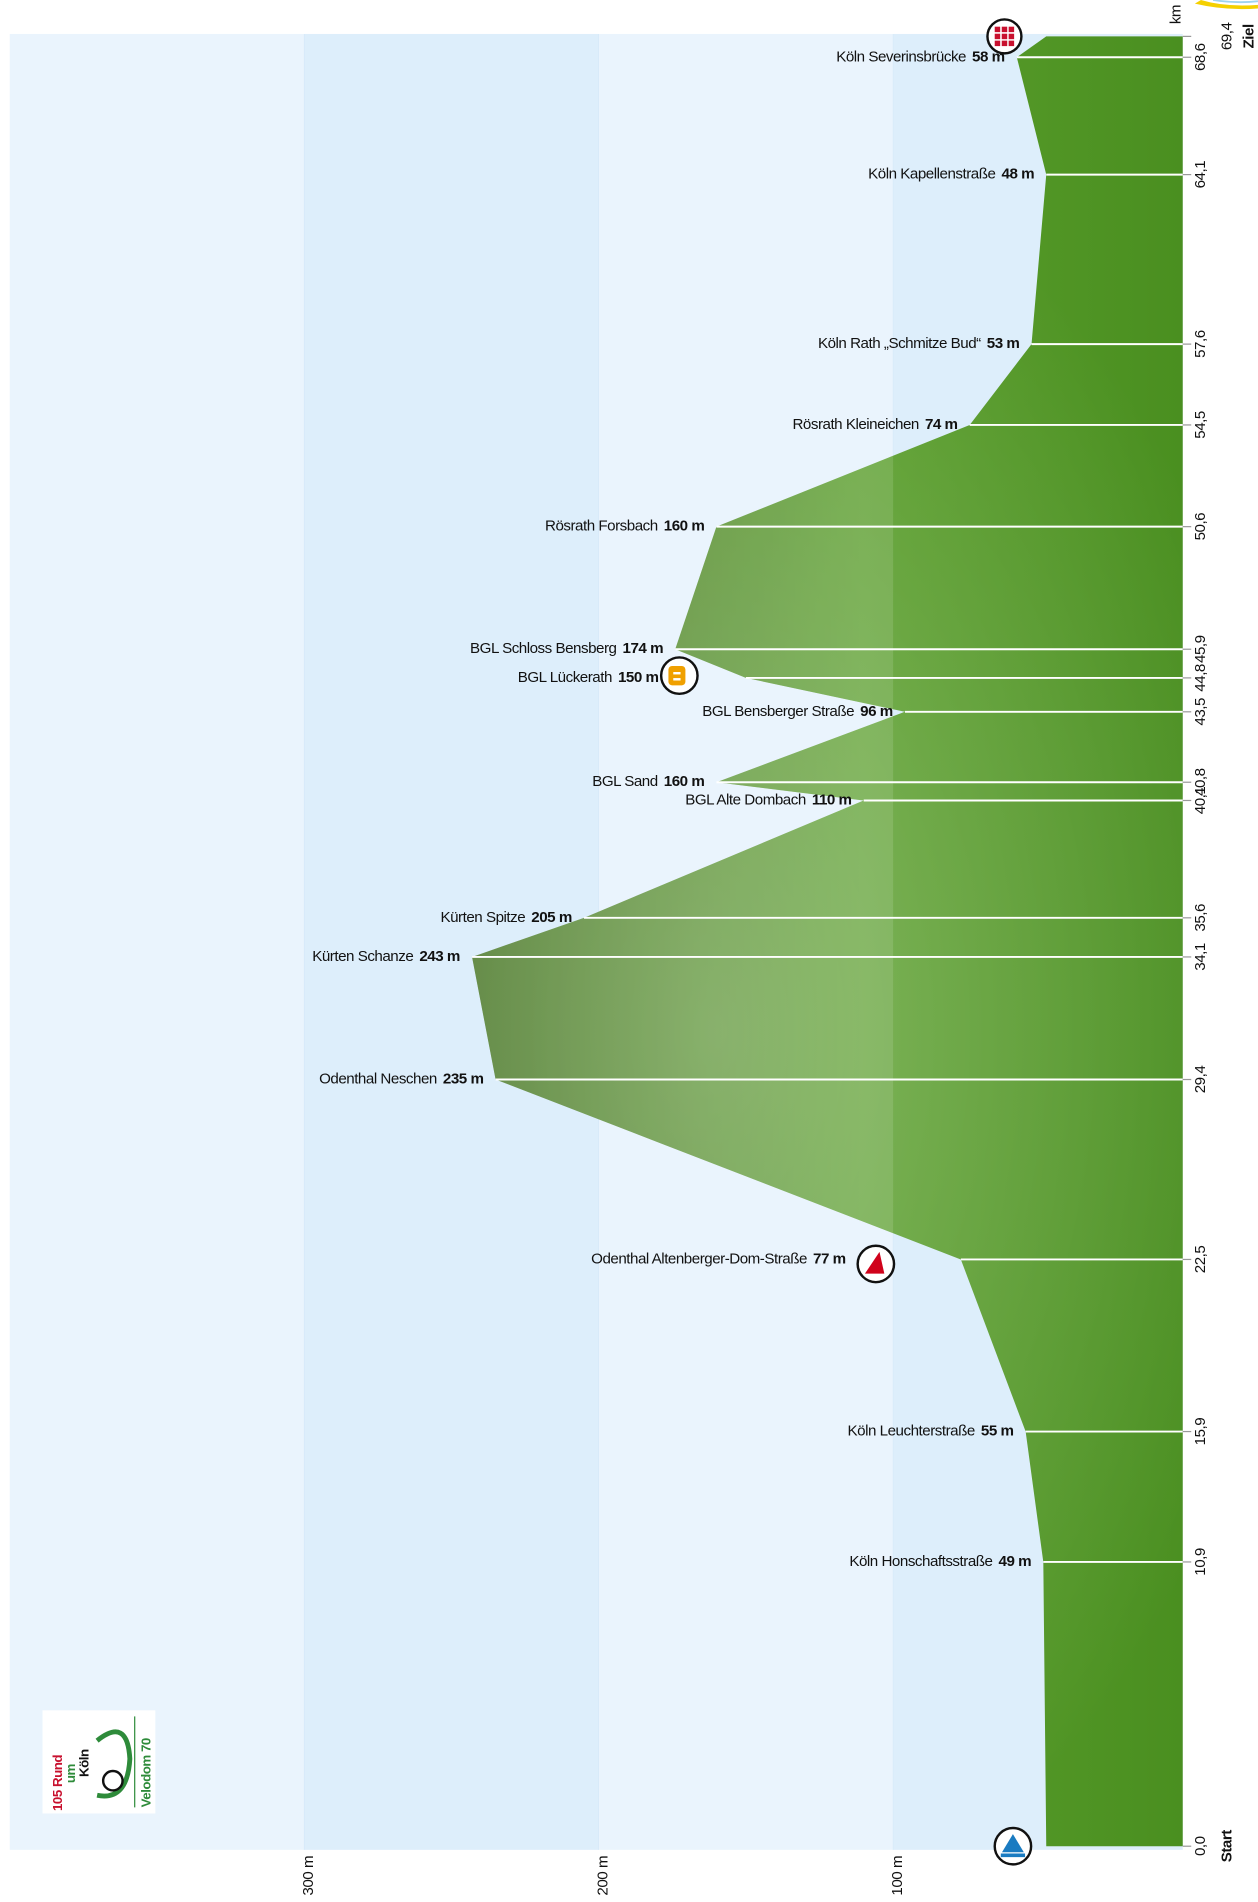 The height and width of the screenshot is (1902, 1258). What do you see at coordinates (463, 1079) in the screenshot?
I see `waypoint-elevation: 235 m` at bounding box center [463, 1079].